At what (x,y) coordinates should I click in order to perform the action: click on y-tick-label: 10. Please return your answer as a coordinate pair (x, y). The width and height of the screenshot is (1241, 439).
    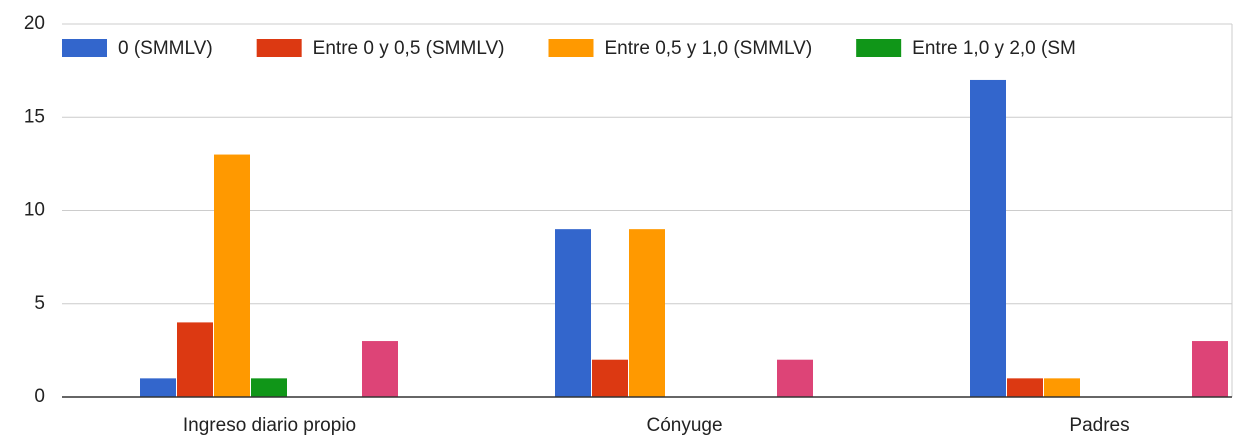
    Looking at the image, I should click on (34, 210).